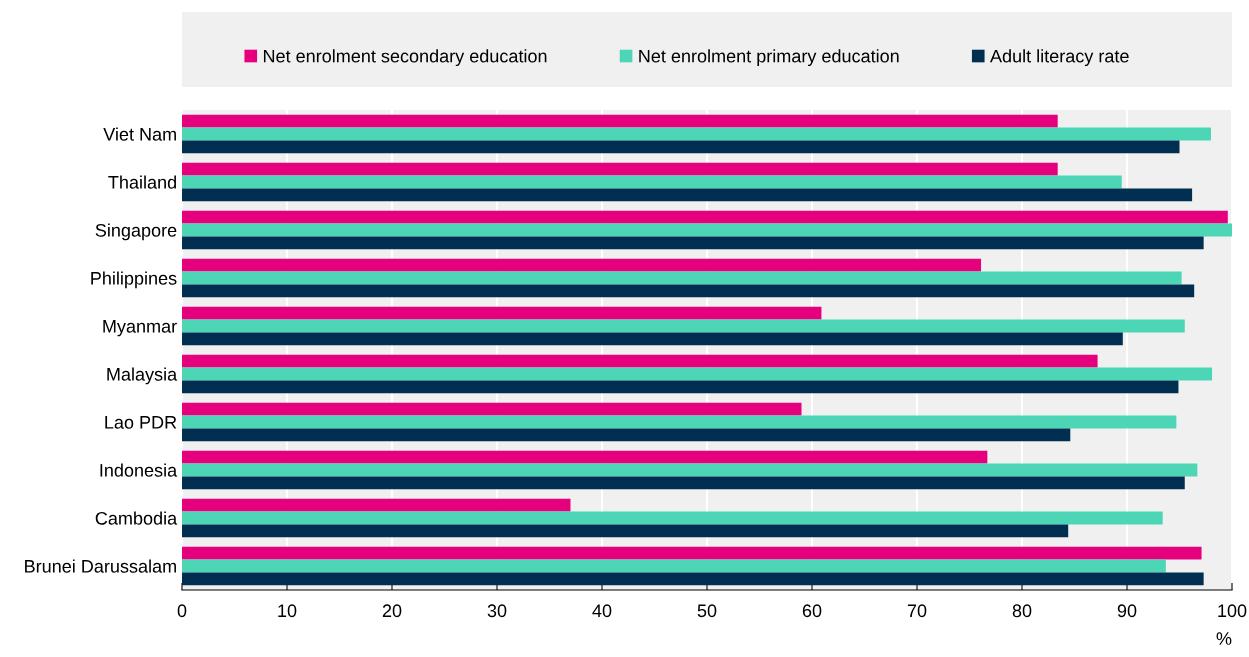  I want to click on y-tick-label: Cambodia, so click(136, 518).